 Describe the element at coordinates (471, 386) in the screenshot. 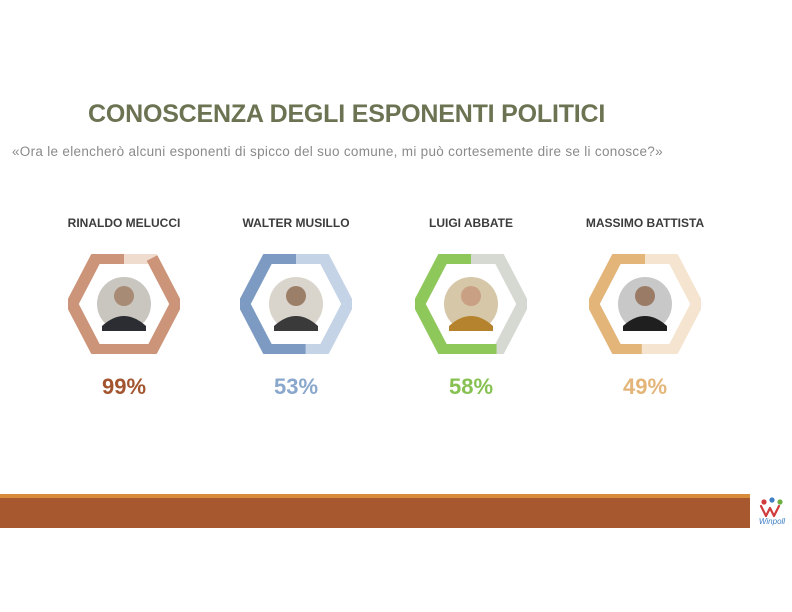

I see `percent-value: 58%` at that location.